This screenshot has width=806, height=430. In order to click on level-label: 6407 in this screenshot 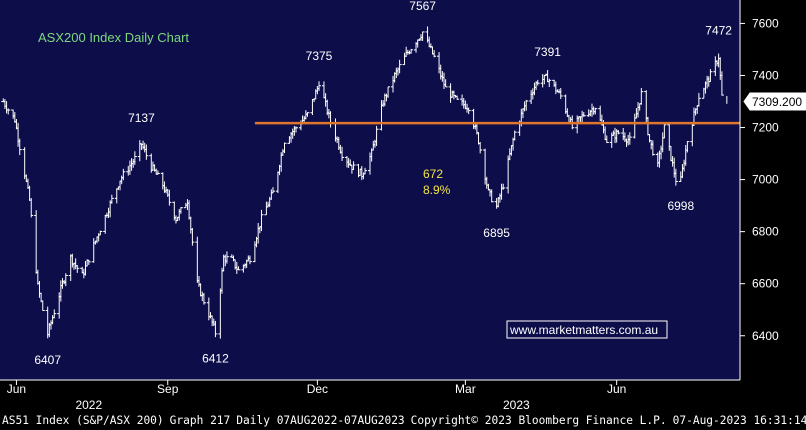, I will do `click(47, 360)`.